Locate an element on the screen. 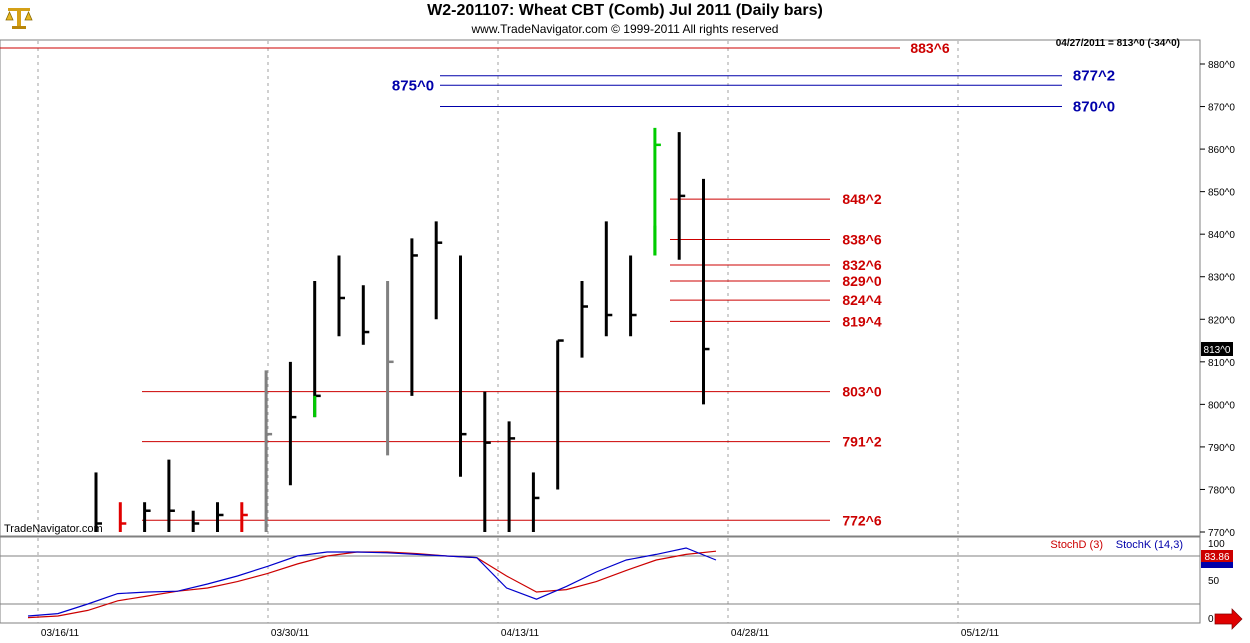  price-readout: 04/27/2011 = 813^0 (-34^0) is located at coordinates (1118, 43).